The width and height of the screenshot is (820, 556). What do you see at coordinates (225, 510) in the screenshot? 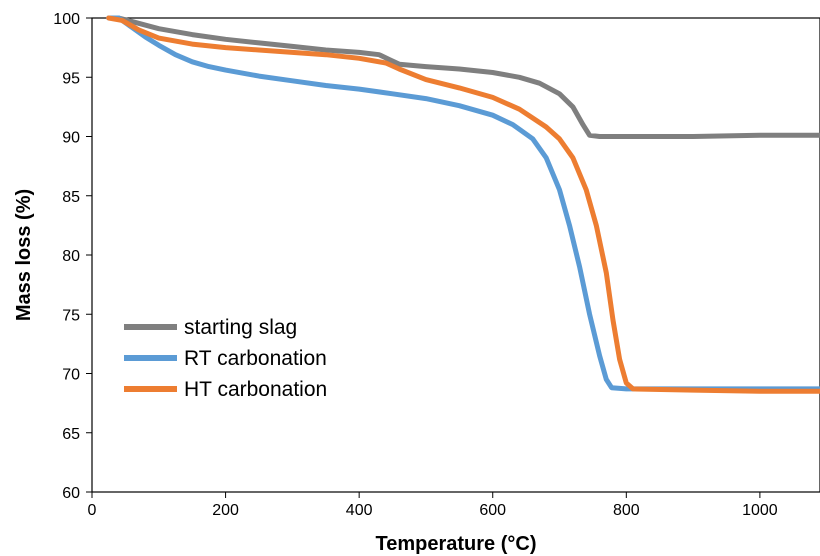
I see `x-tick-label: 200` at bounding box center [225, 510].